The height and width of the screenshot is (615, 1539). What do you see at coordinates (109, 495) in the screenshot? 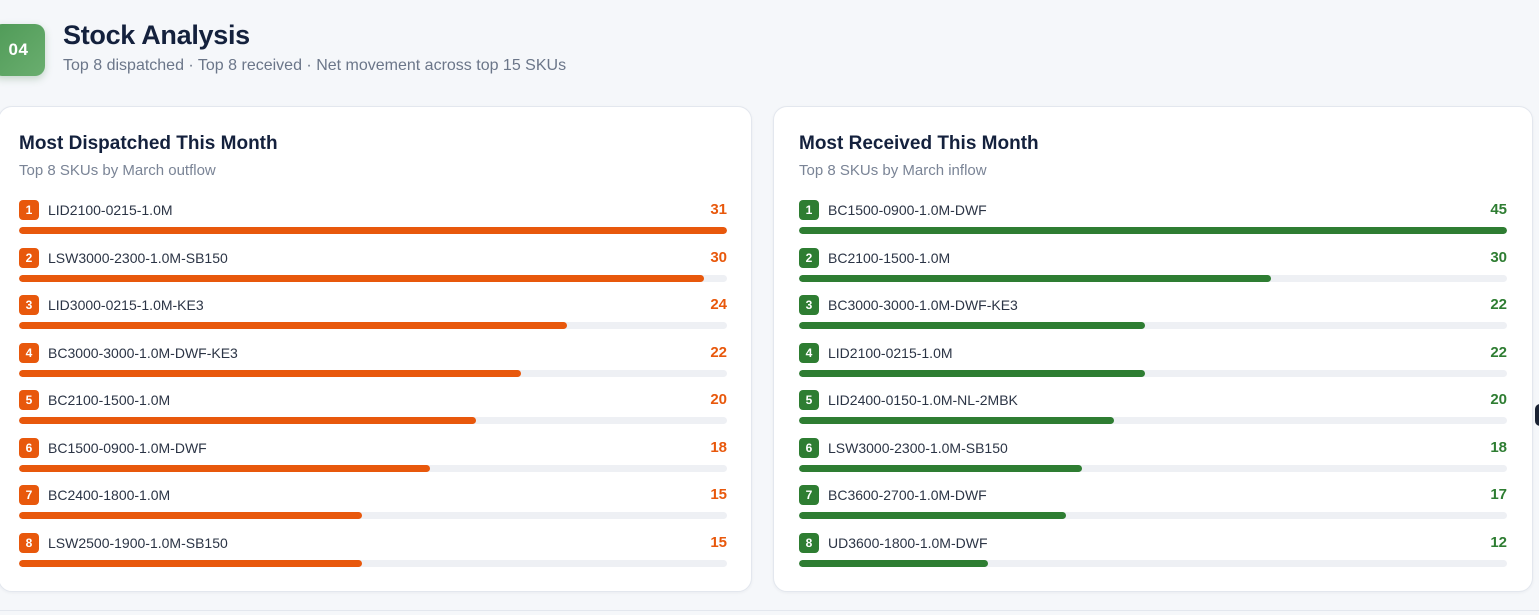
I see `sku-label: BC2400-1800-1.0M` at bounding box center [109, 495].